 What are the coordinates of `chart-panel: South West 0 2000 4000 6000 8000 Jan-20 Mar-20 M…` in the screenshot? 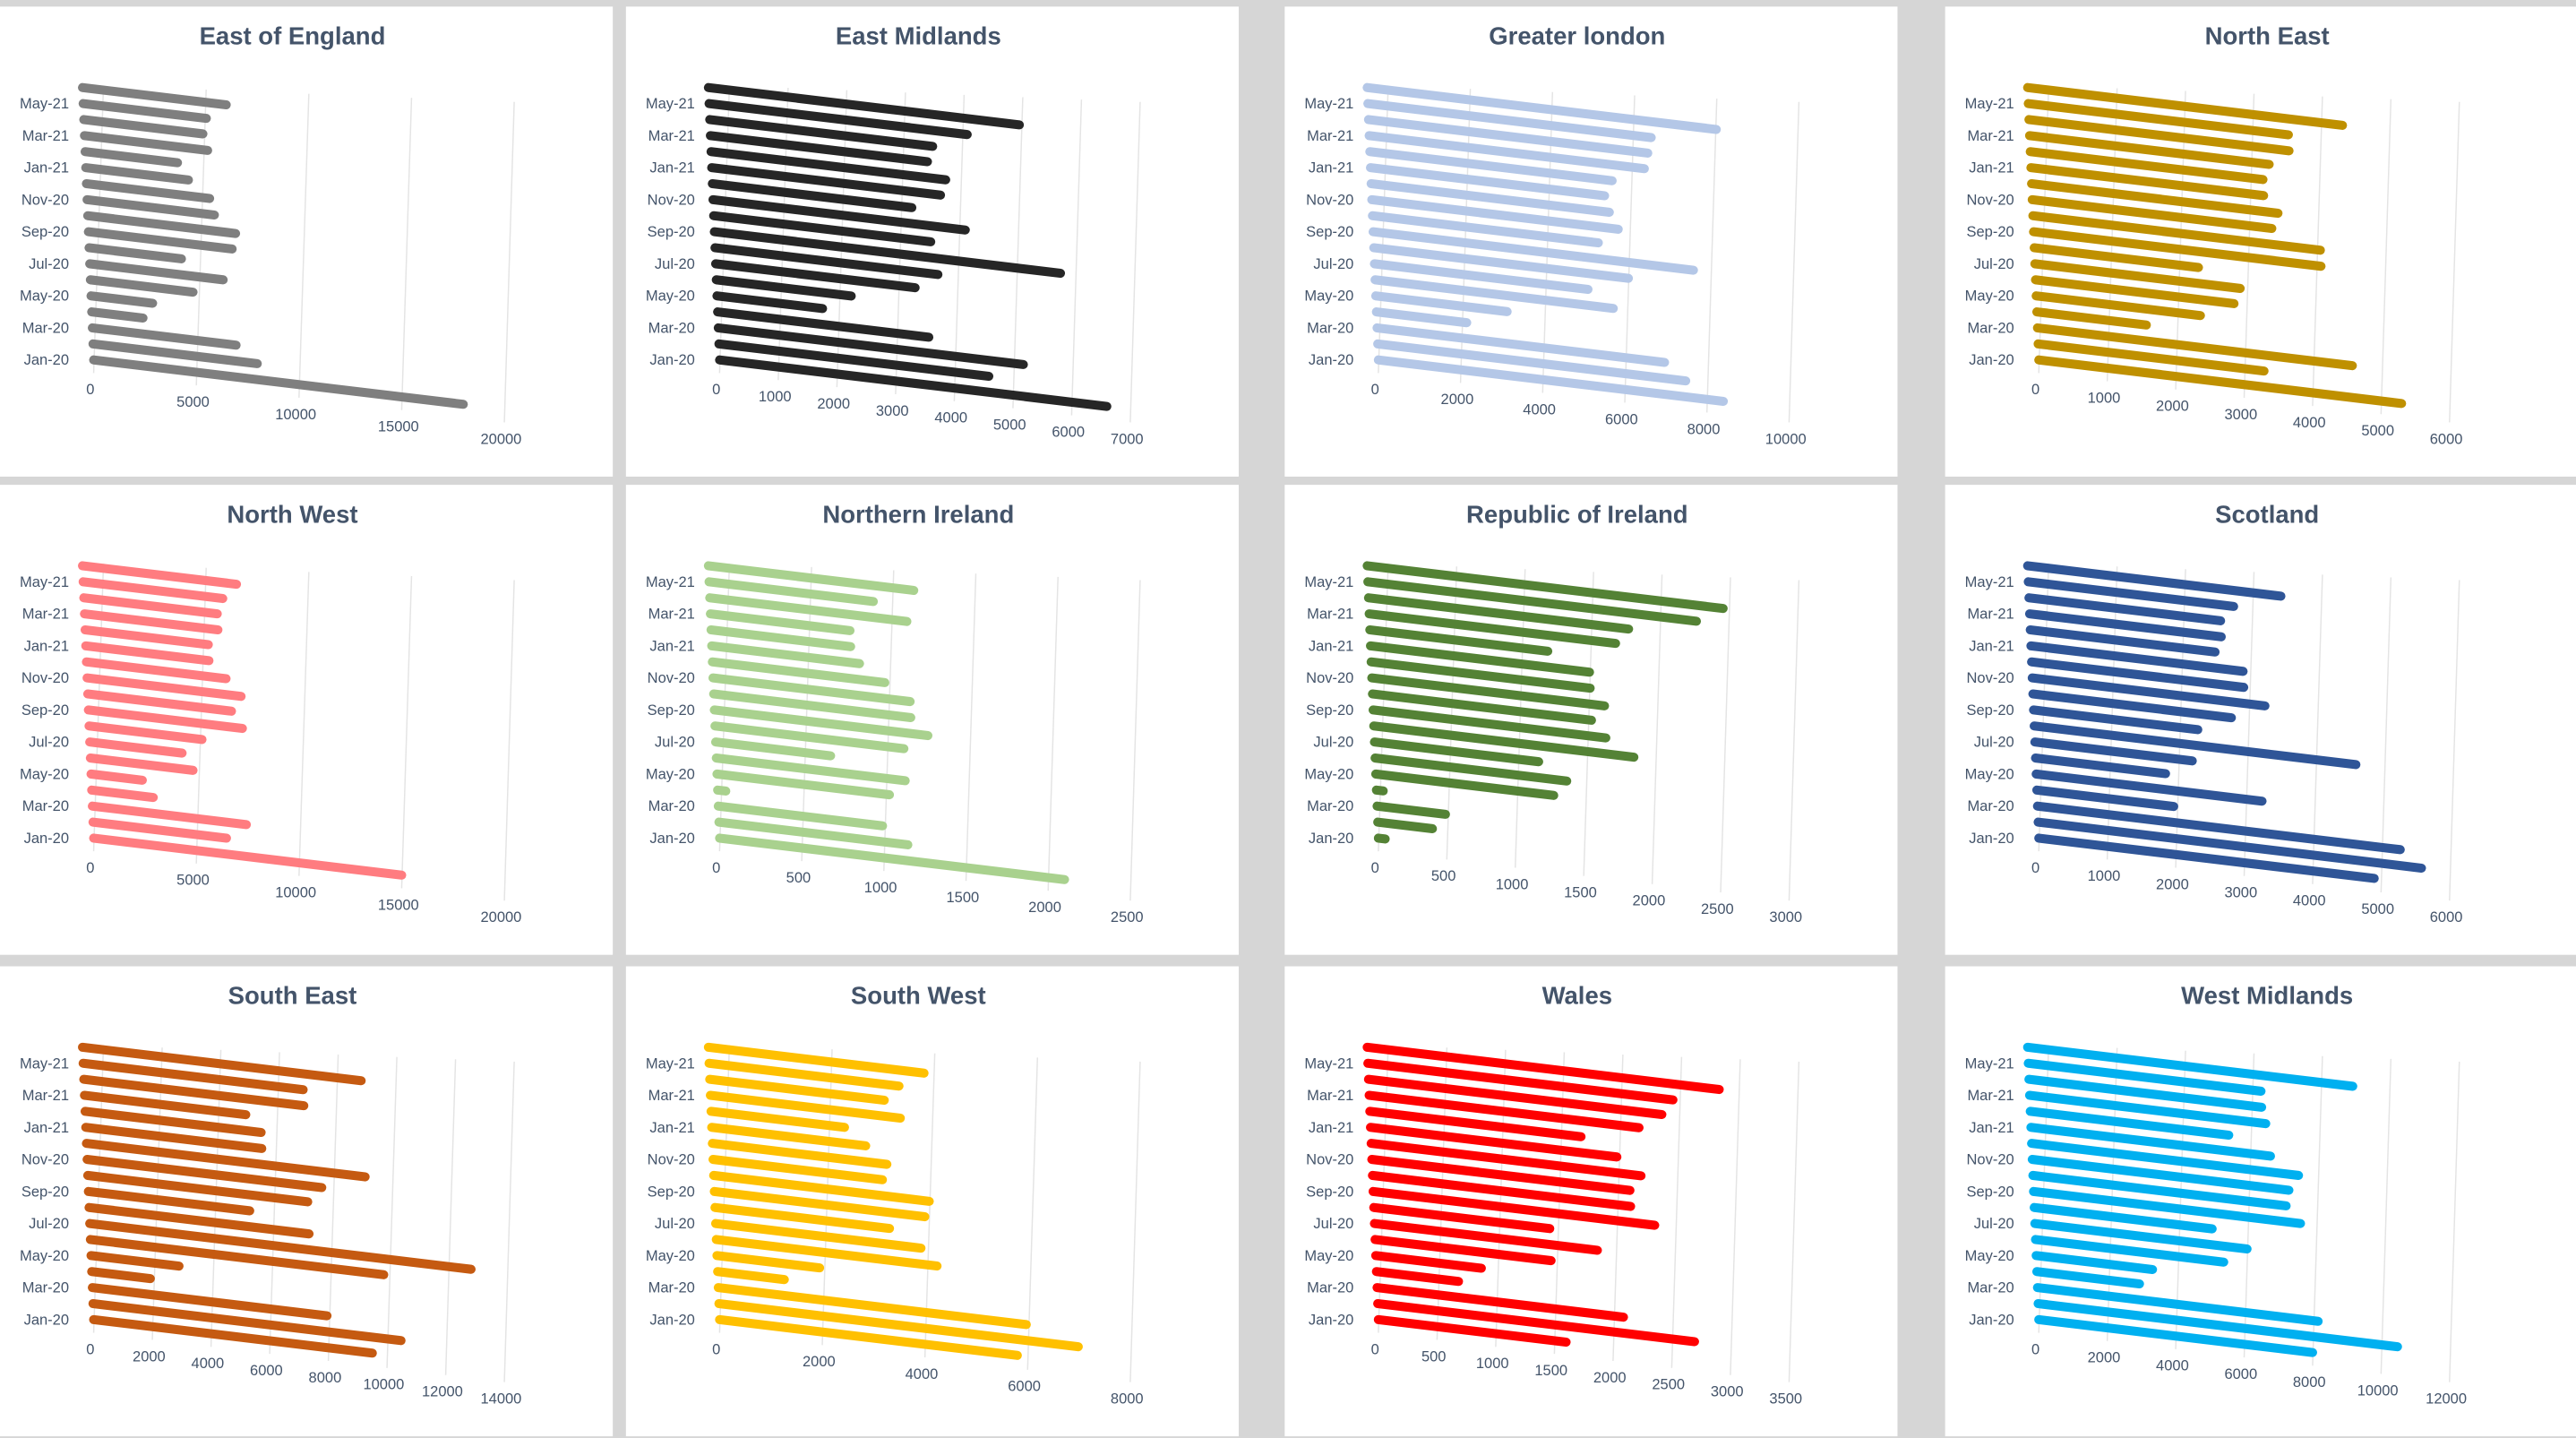 It's located at (932, 1201).